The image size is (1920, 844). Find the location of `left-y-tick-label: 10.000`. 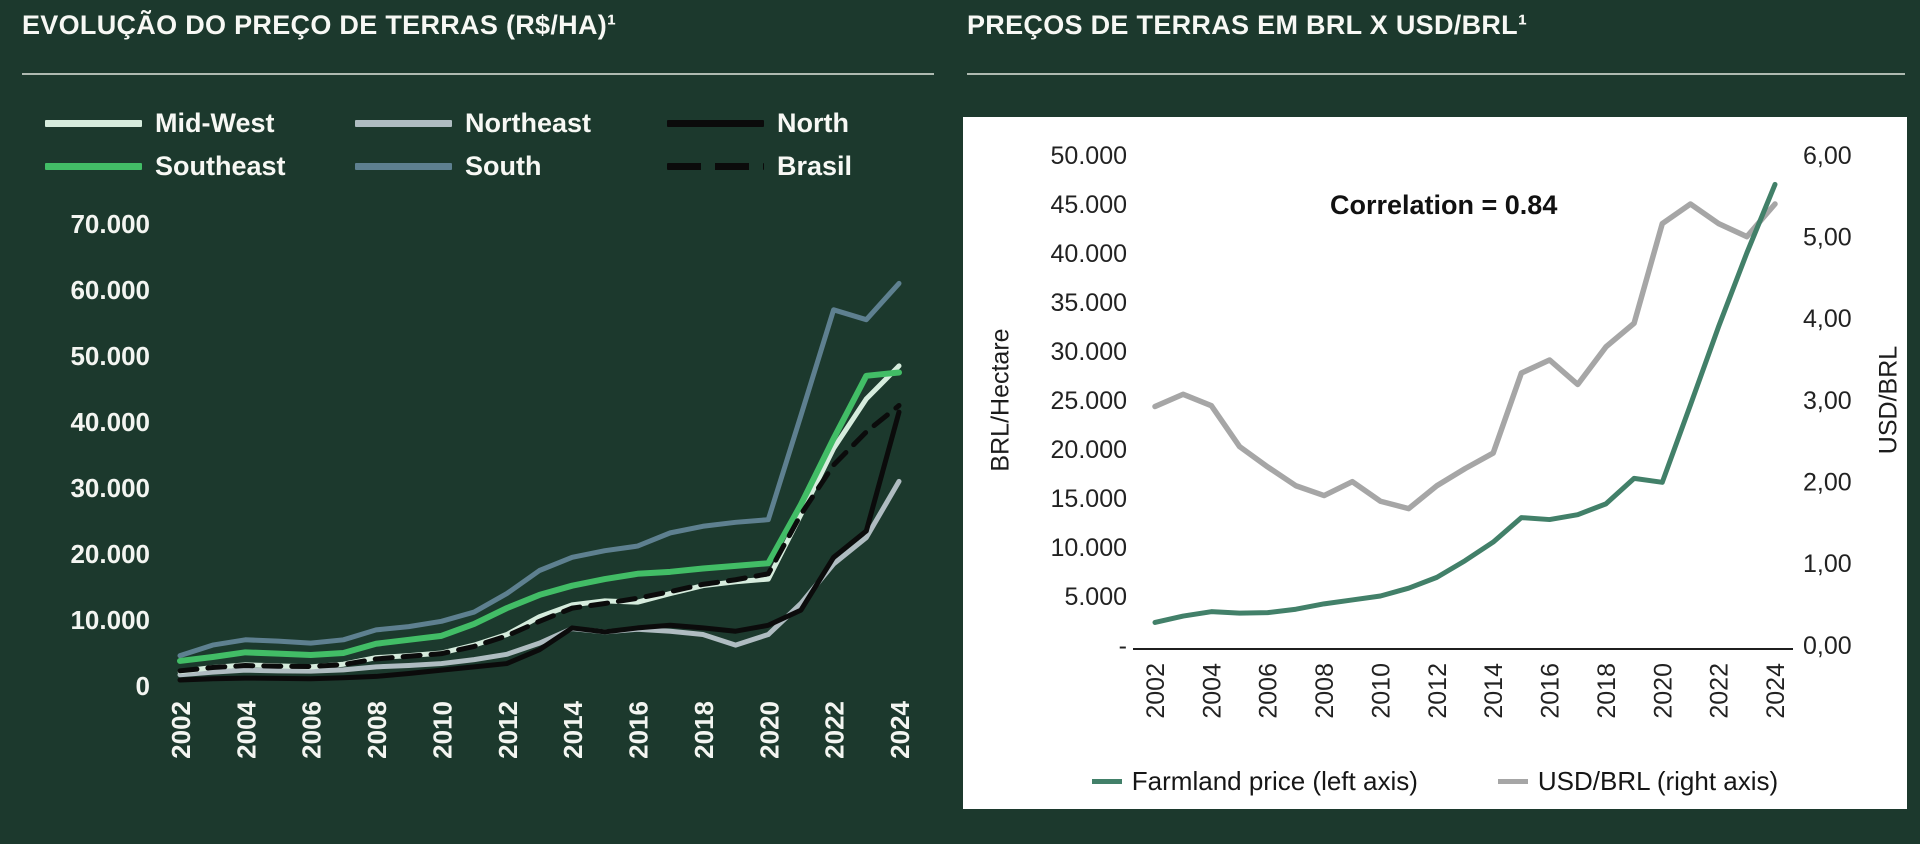

left-y-tick-label: 10.000 is located at coordinates (110, 620).